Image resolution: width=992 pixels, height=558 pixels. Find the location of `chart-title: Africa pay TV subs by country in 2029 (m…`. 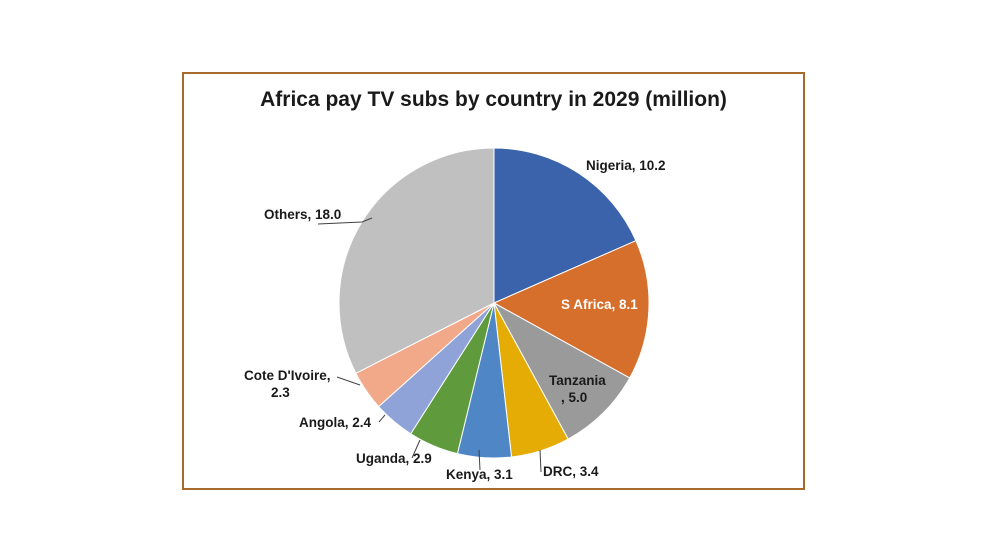

chart-title: Africa pay TV subs by country in 2029 (m… is located at coordinates (493, 99).